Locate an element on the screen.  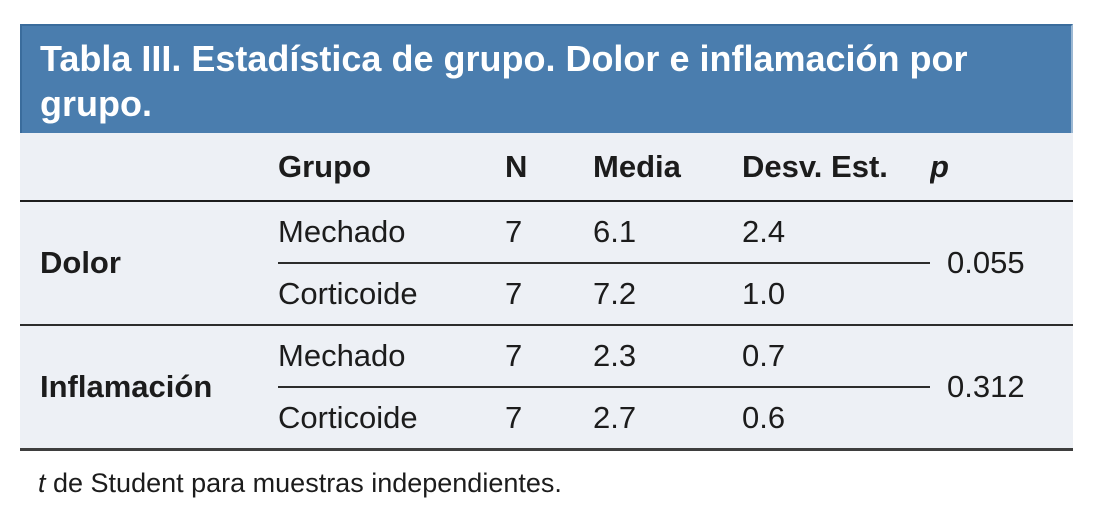
row-label-inflamacion: Inflamación is located at coordinates (149, 388).